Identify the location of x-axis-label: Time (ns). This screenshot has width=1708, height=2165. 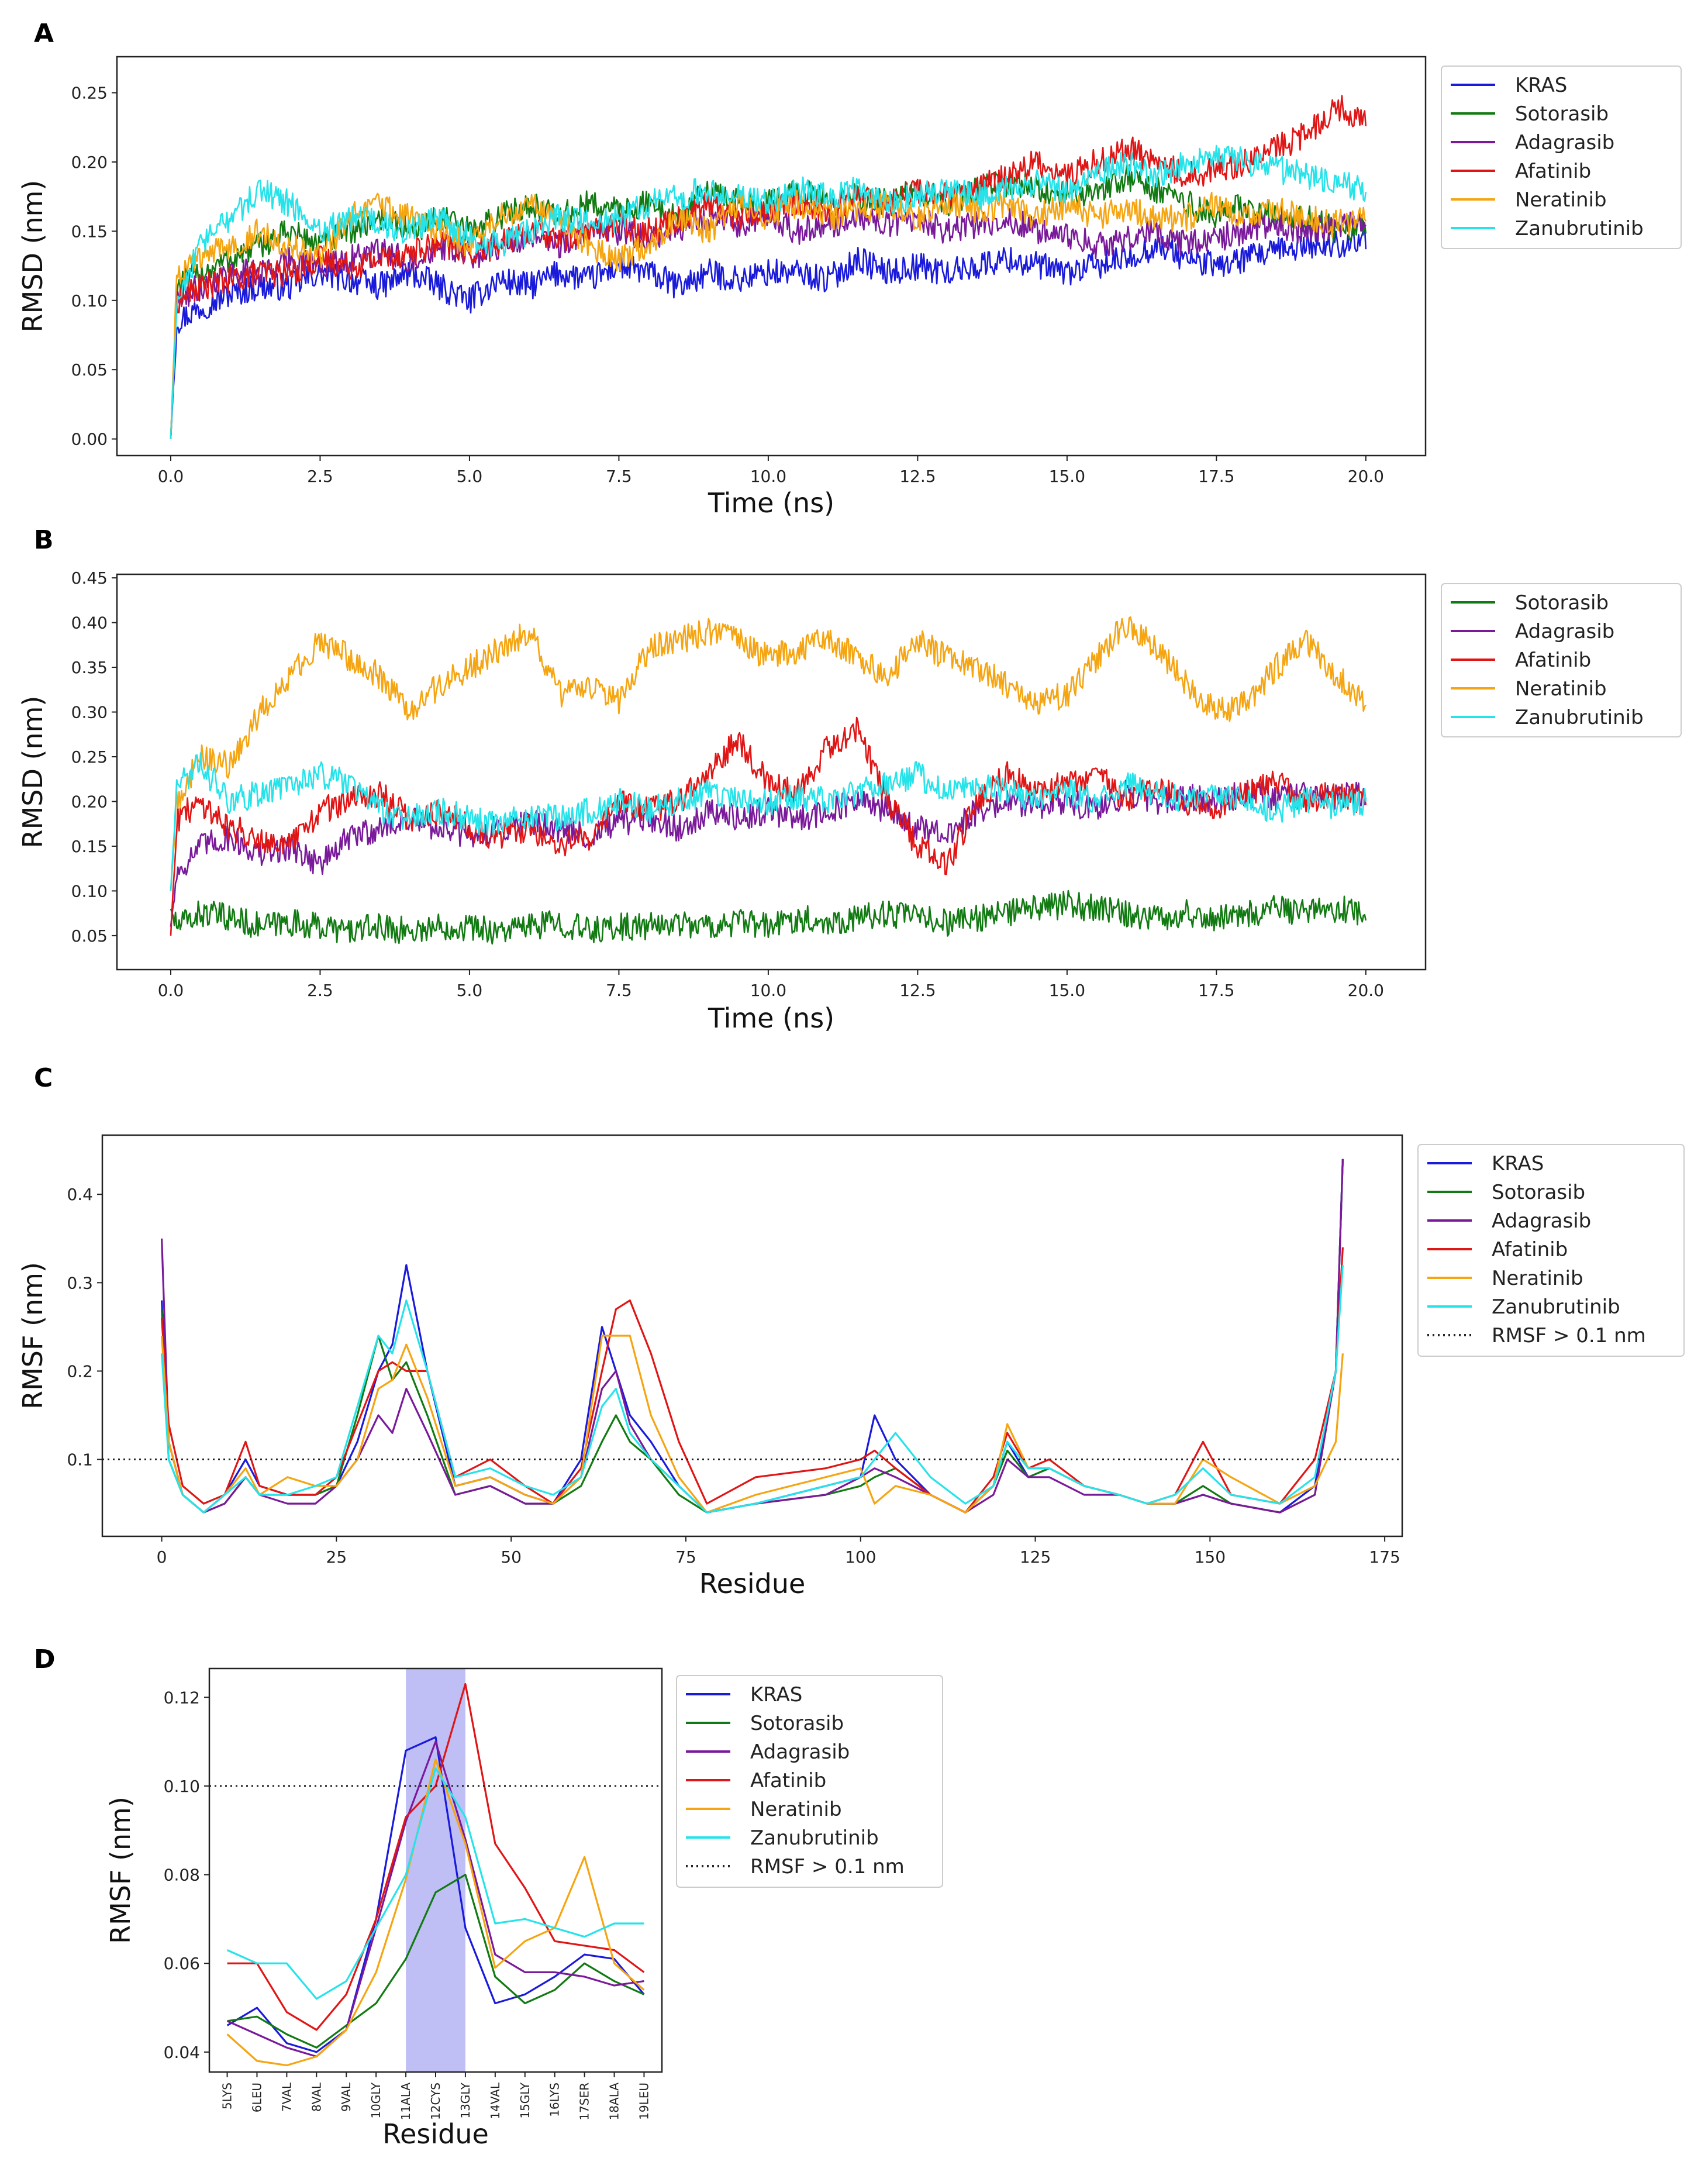
(771, 503).